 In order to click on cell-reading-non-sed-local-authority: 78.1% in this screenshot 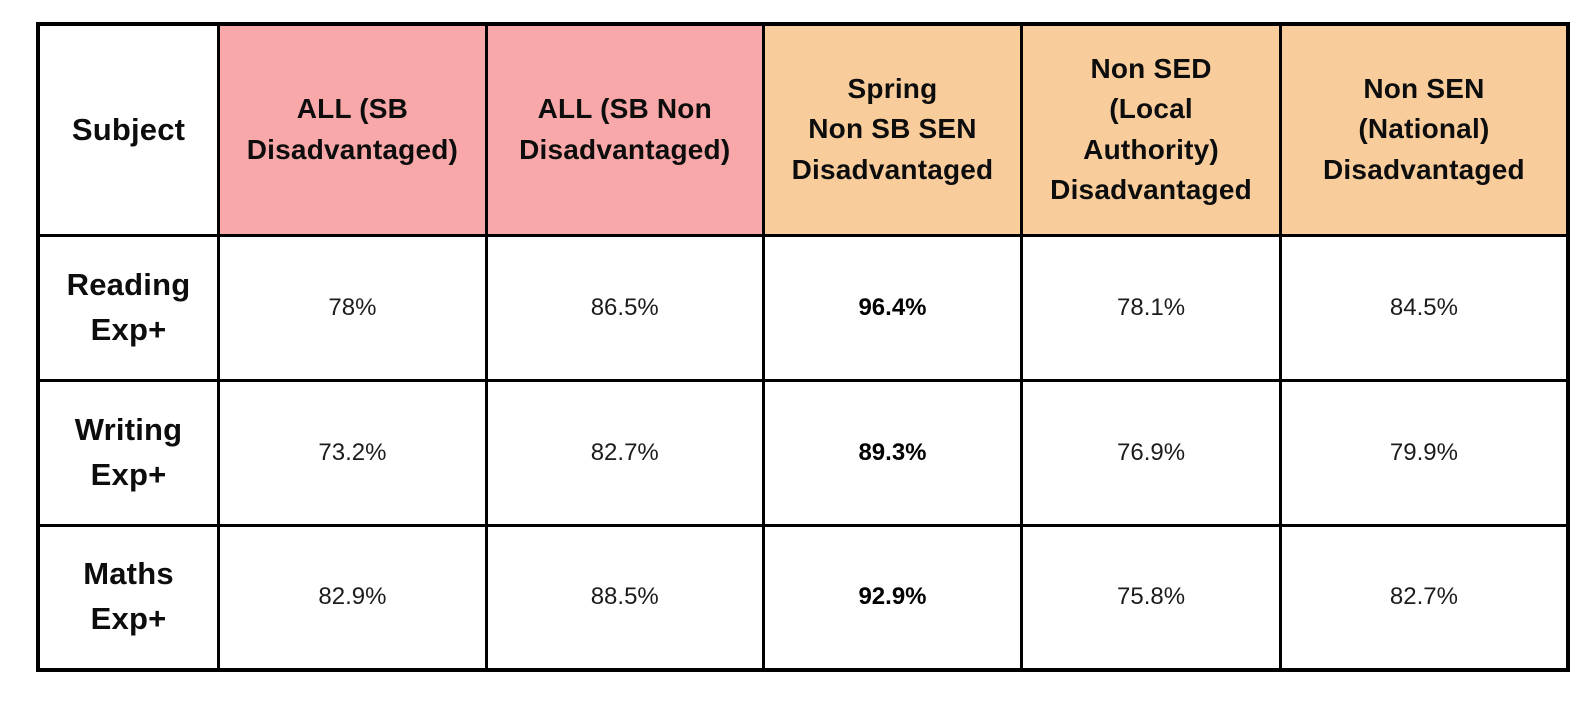, I will do `click(1151, 307)`.